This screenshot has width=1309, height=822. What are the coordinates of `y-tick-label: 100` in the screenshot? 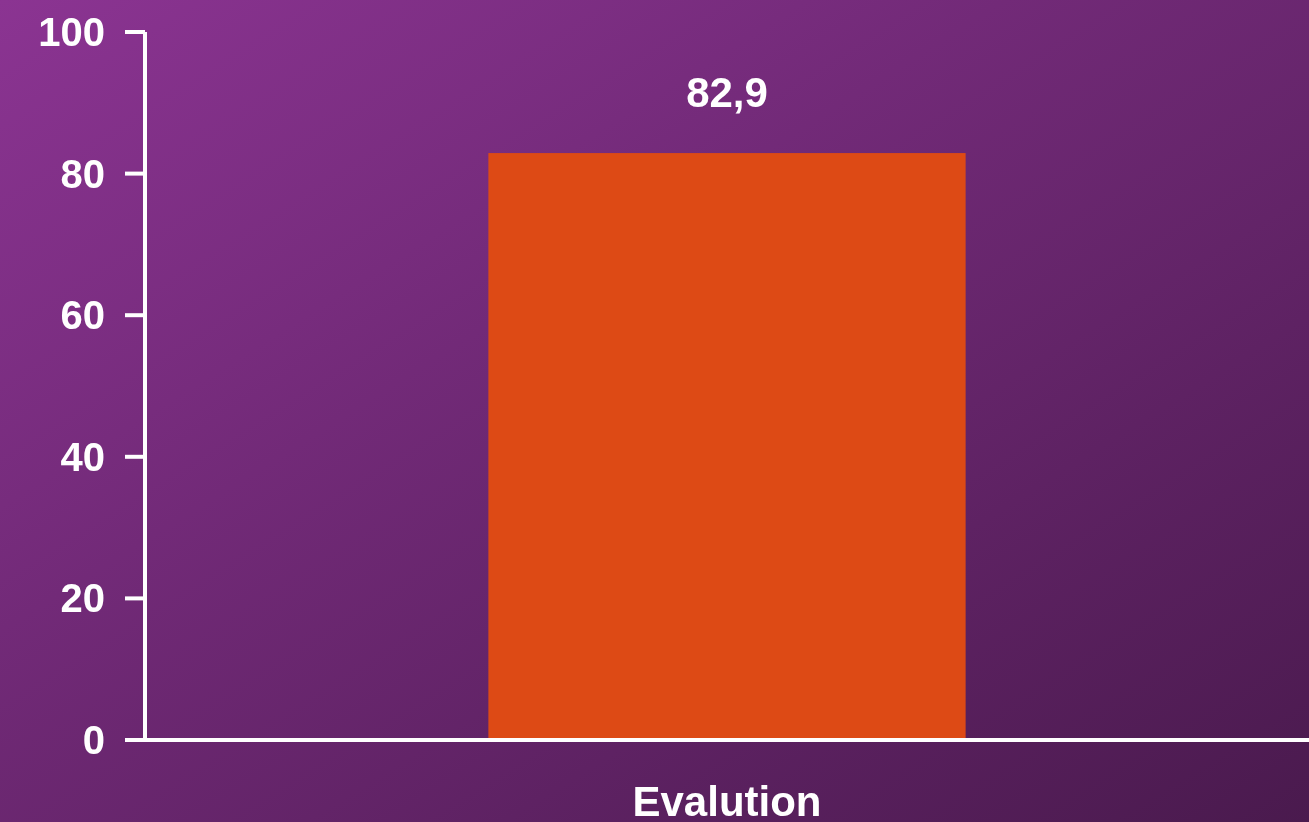 It's located at (71, 32).